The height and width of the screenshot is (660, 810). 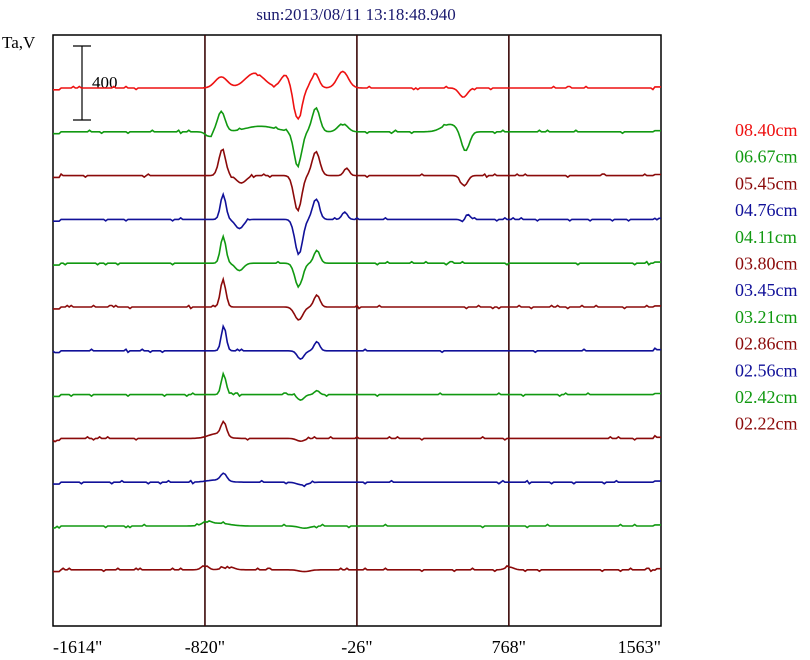 What do you see at coordinates (205, 647) in the screenshot?
I see `x-tick-label: -820"` at bounding box center [205, 647].